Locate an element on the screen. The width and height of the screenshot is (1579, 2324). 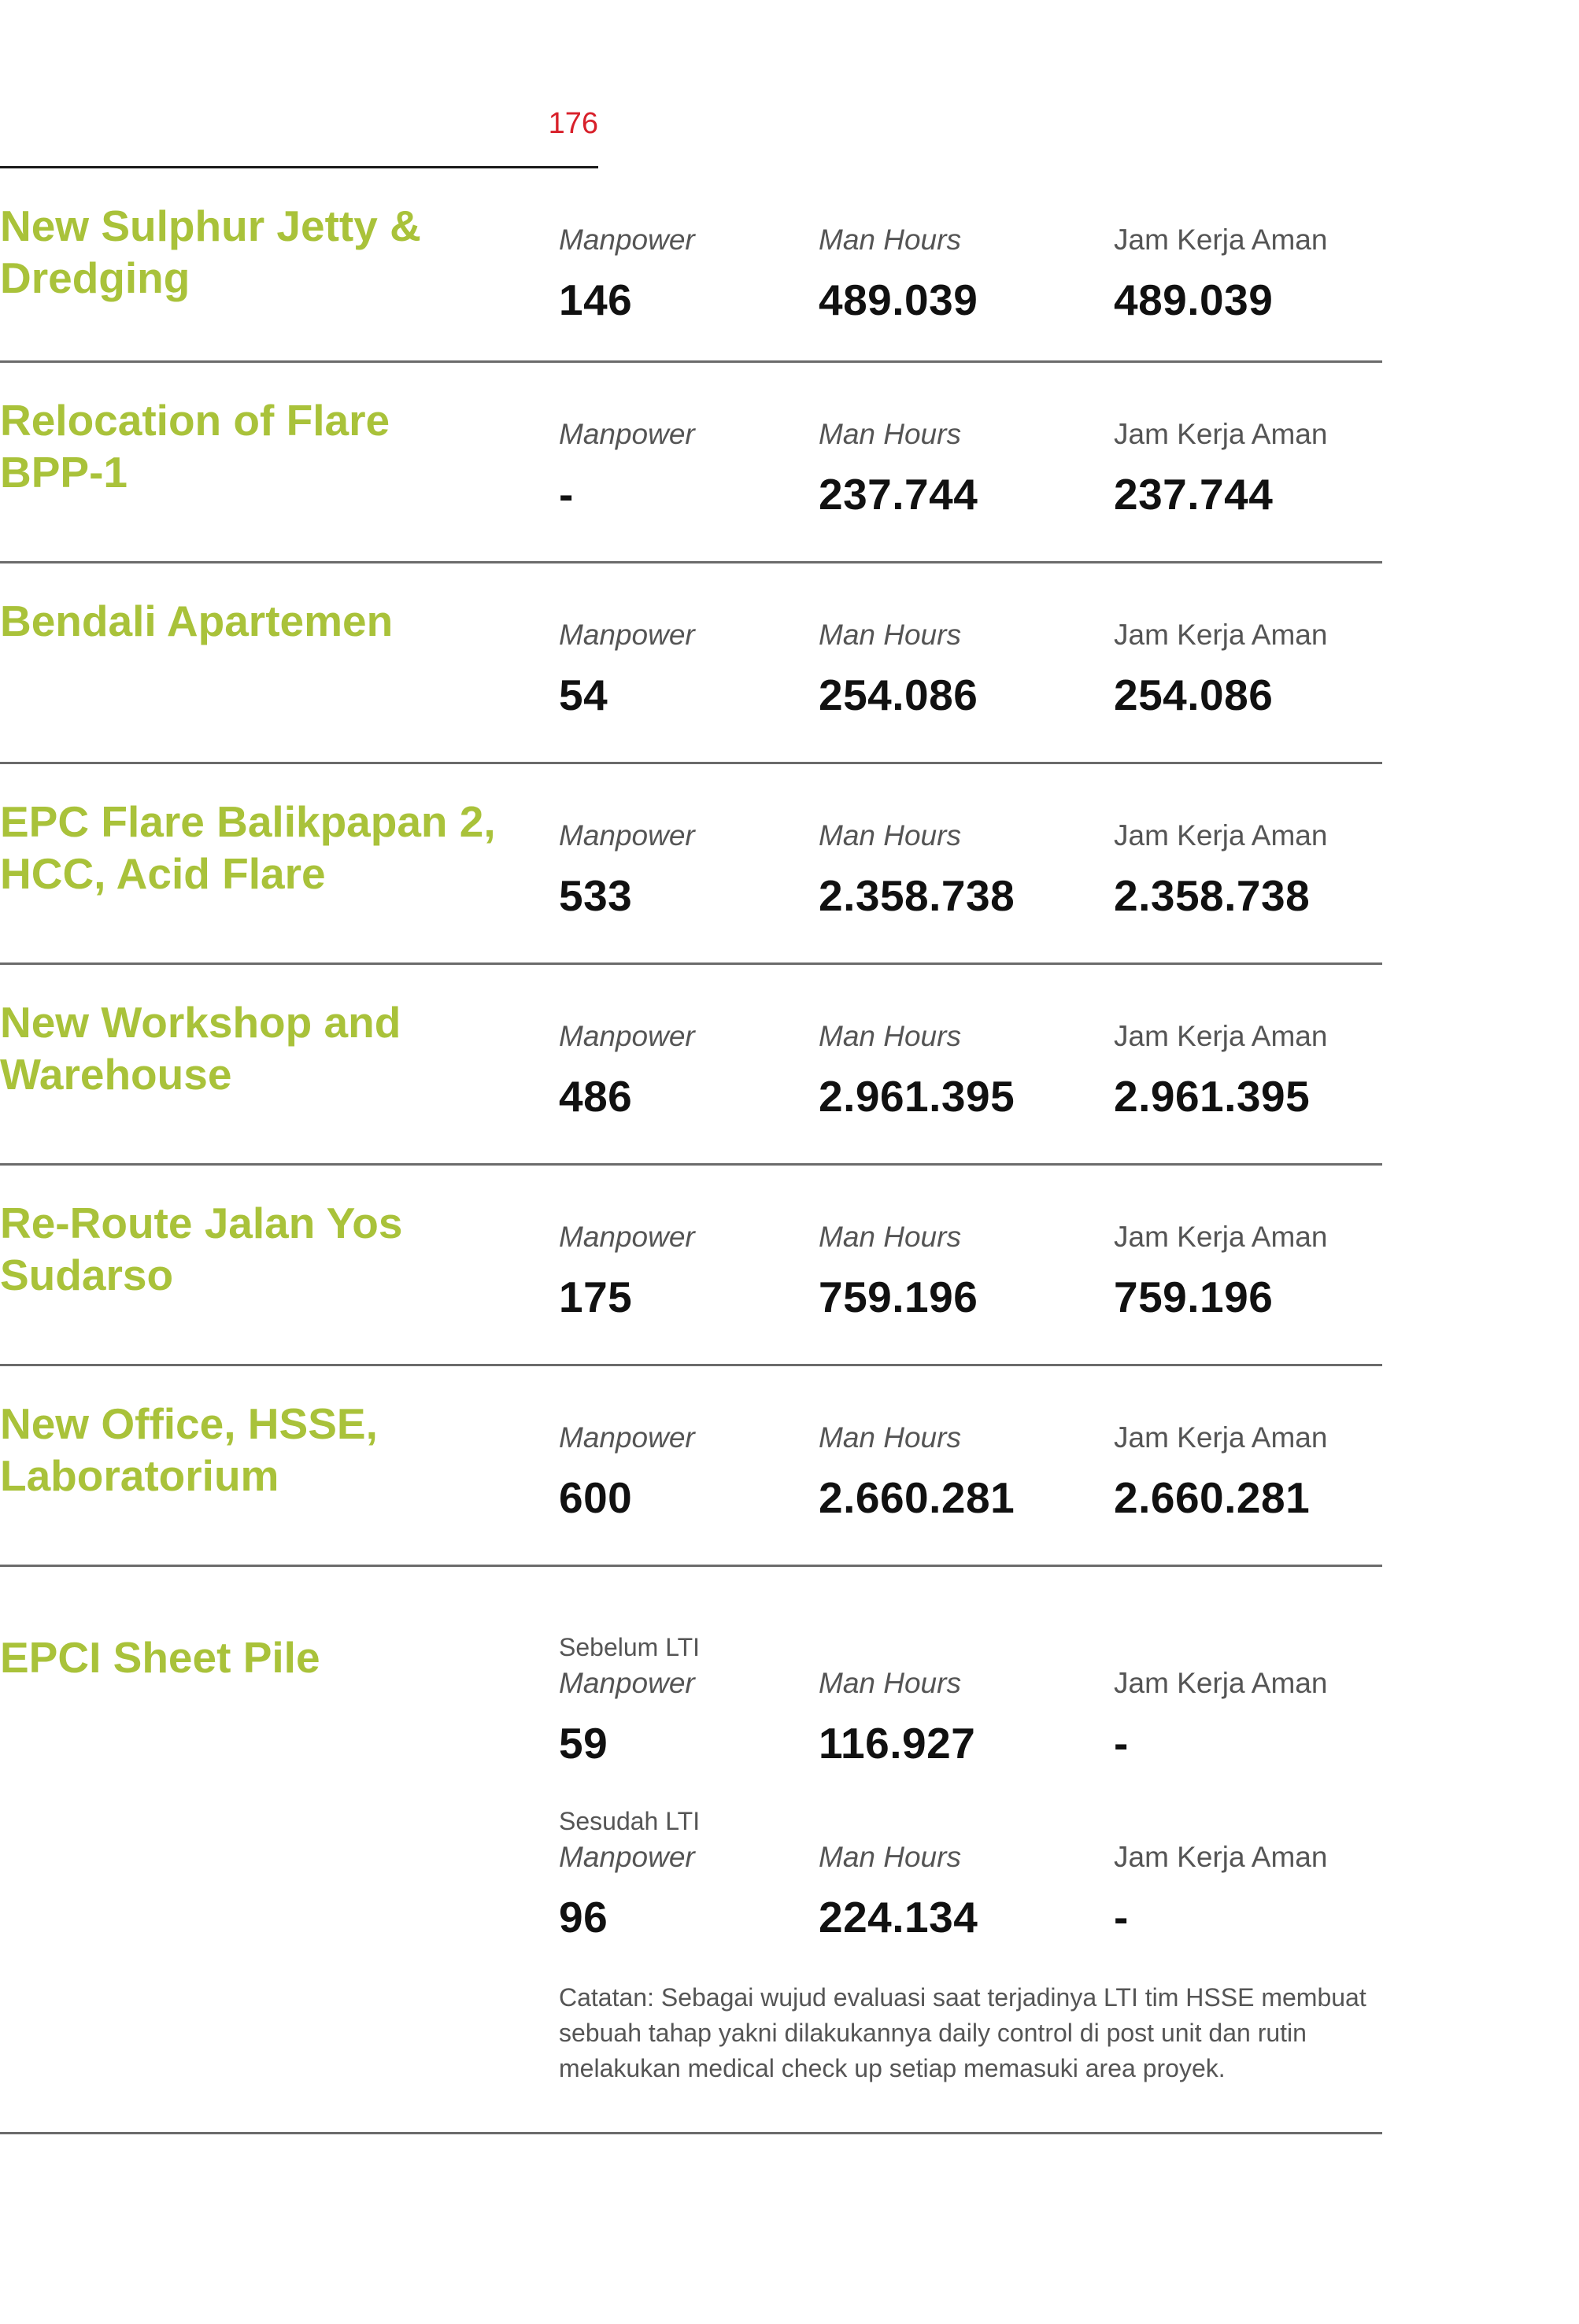
jam-kerja-aman-value: 254.086 is located at coordinates (1194, 695).